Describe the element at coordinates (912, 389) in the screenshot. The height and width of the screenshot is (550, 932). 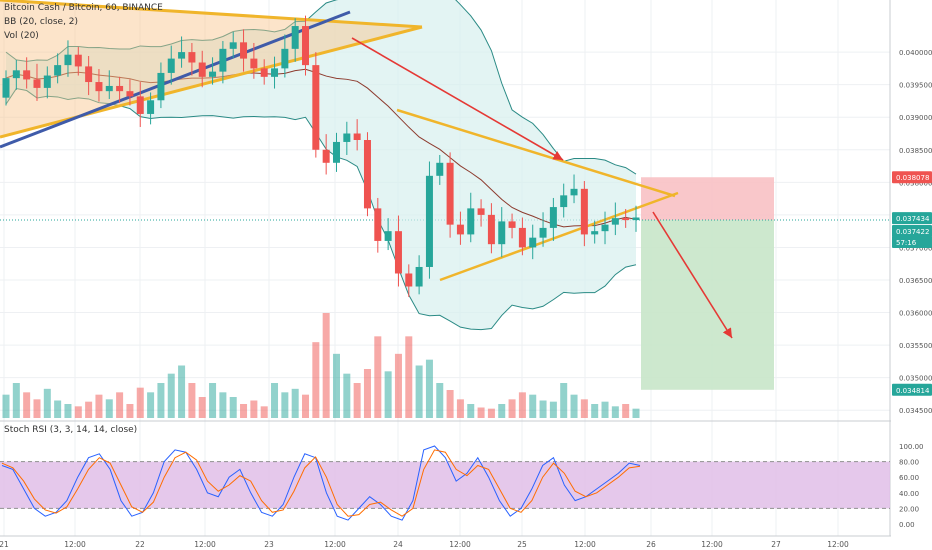
I see `price-tag-target: 0.034814` at that location.